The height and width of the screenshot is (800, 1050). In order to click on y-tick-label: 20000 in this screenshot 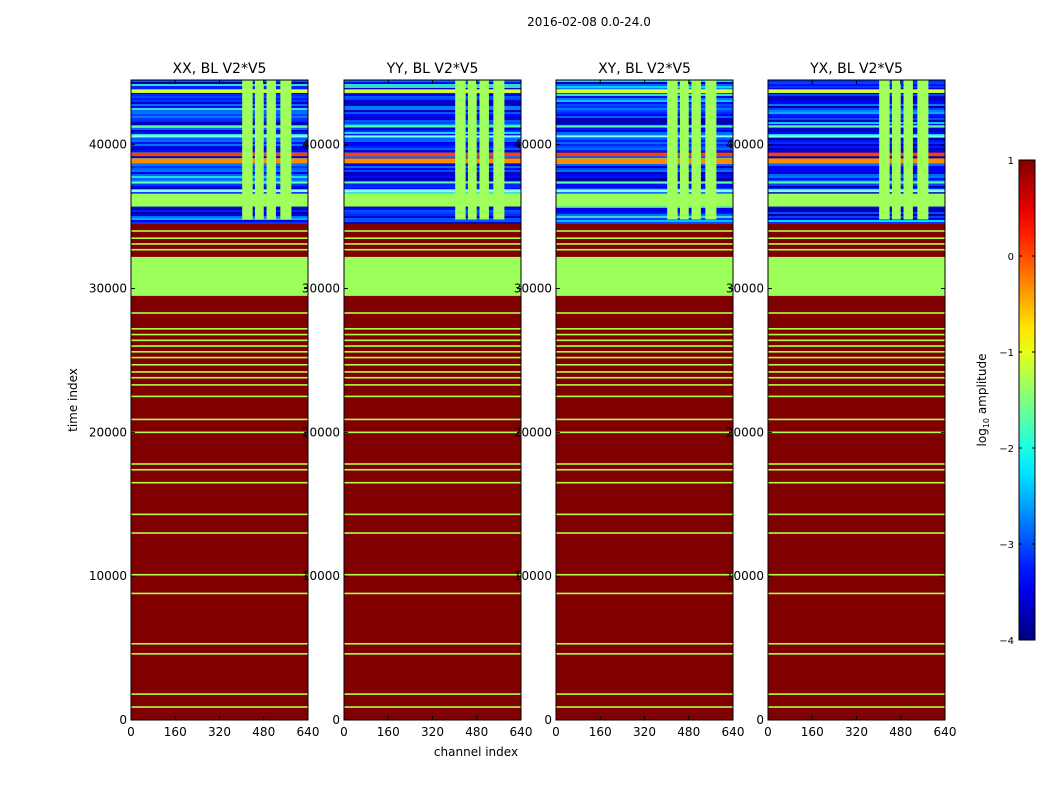, I will do `click(745, 432)`.